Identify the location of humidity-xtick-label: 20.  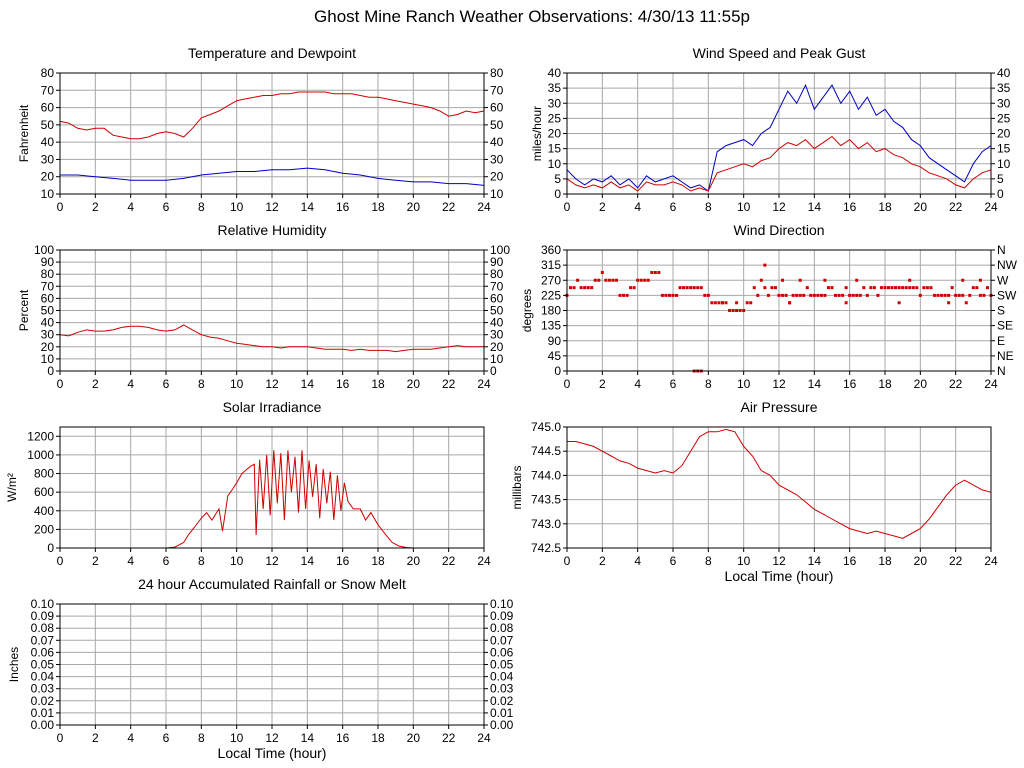
(414, 384).